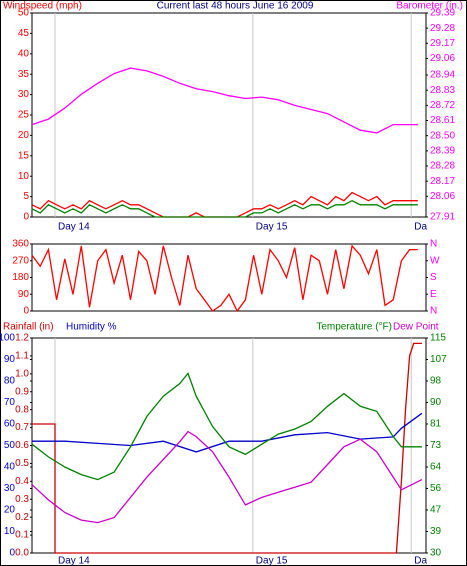 Image resolution: width=467 pixels, height=566 pixels. I want to click on y-axis-label: Windspeed (mph), so click(42, 6).